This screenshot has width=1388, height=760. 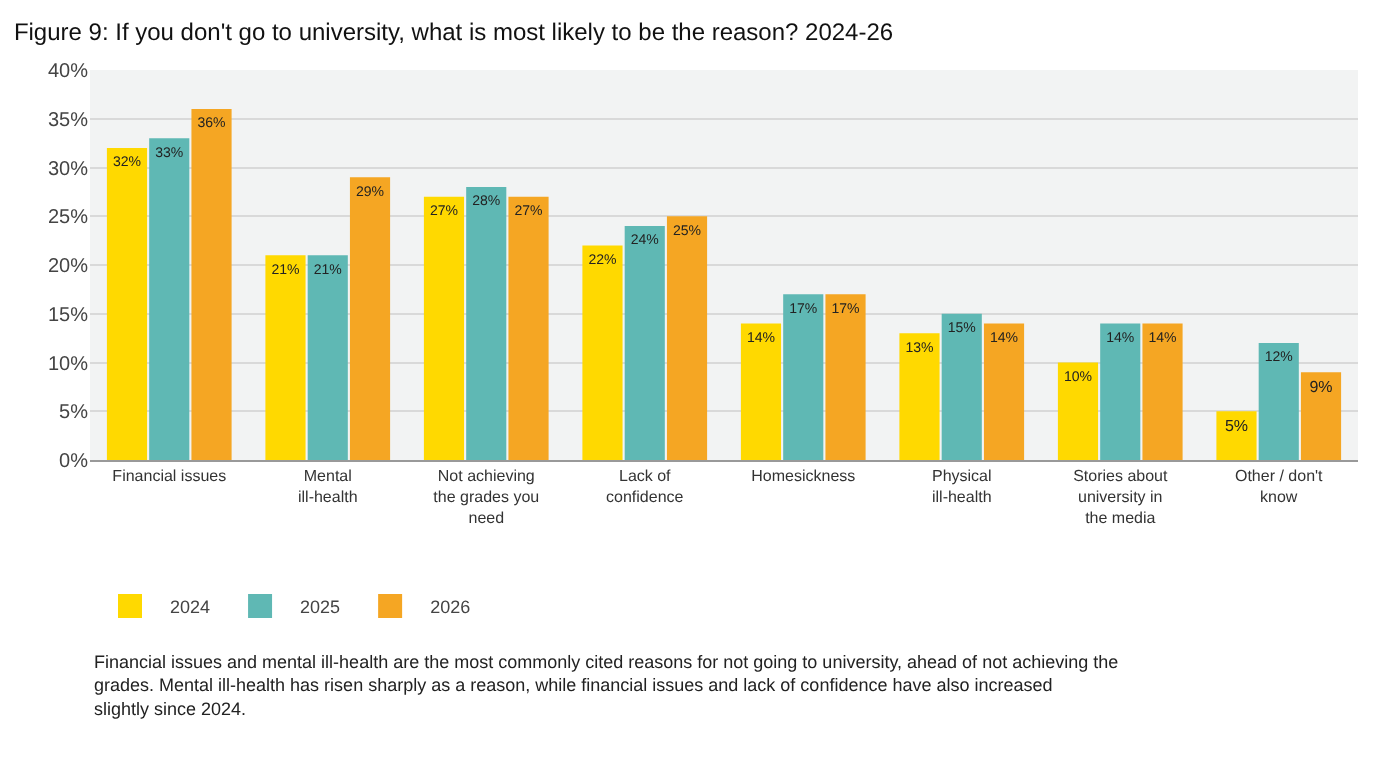 I want to click on y-tick-label: 35%, so click(x=68, y=120).